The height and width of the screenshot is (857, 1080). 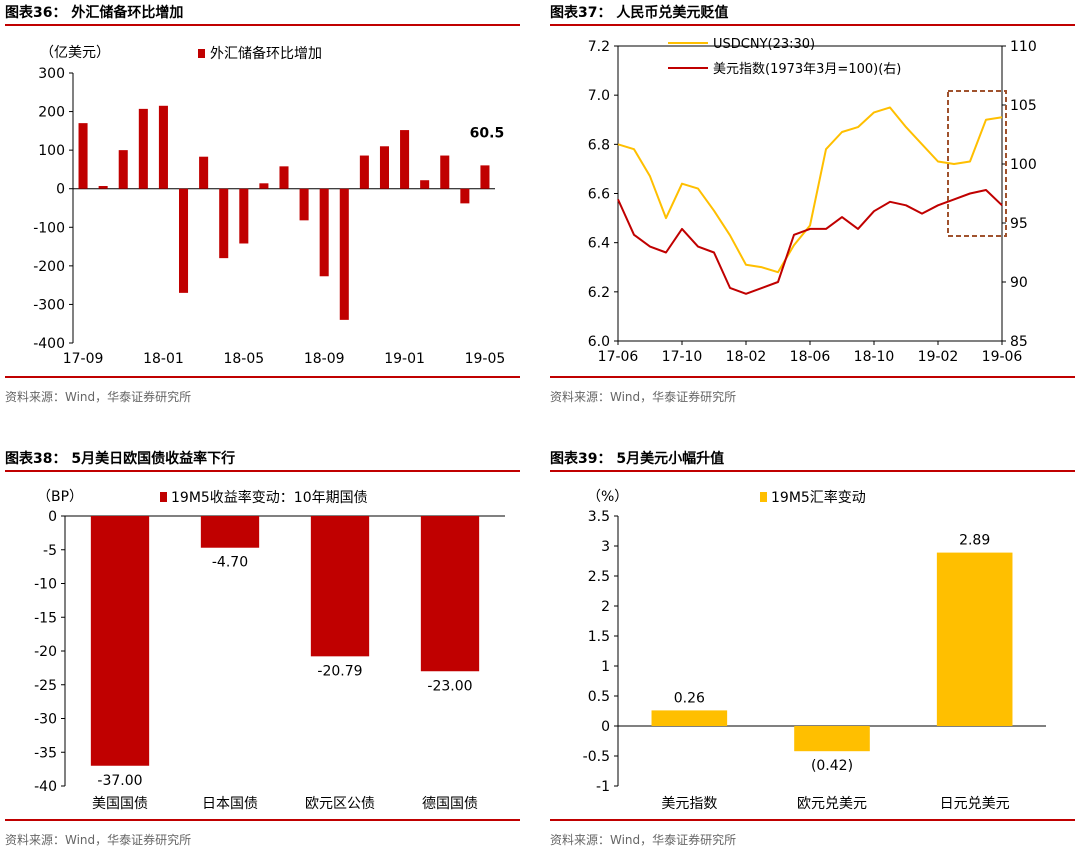 What do you see at coordinates (599, 244) in the screenshot?
I see `y-left-tick-label: 6.4` at bounding box center [599, 244].